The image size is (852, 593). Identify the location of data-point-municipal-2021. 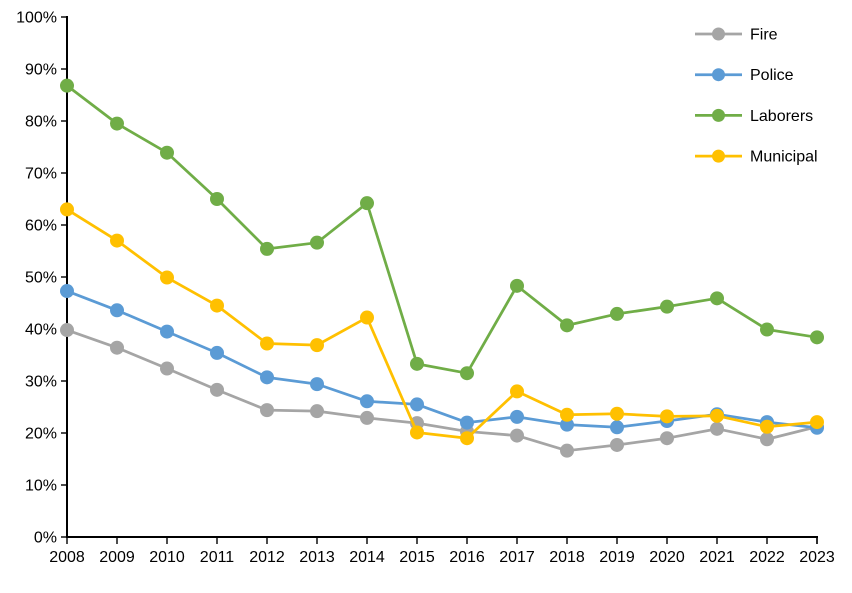
(717, 415).